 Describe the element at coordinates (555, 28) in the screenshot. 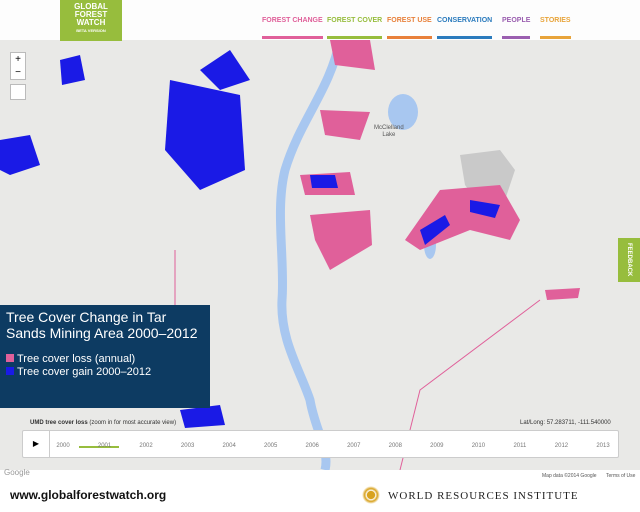

I see `nav-item: STORIES` at that location.